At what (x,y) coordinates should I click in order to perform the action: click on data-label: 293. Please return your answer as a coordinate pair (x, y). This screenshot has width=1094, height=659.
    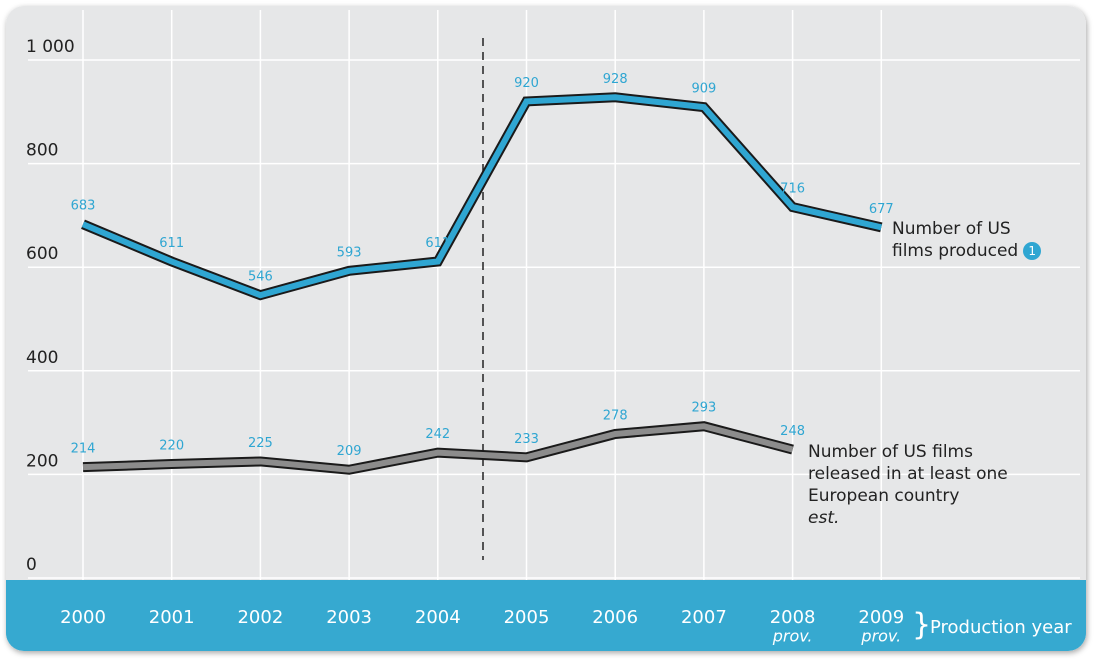
    Looking at the image, I should click on (703, 408).